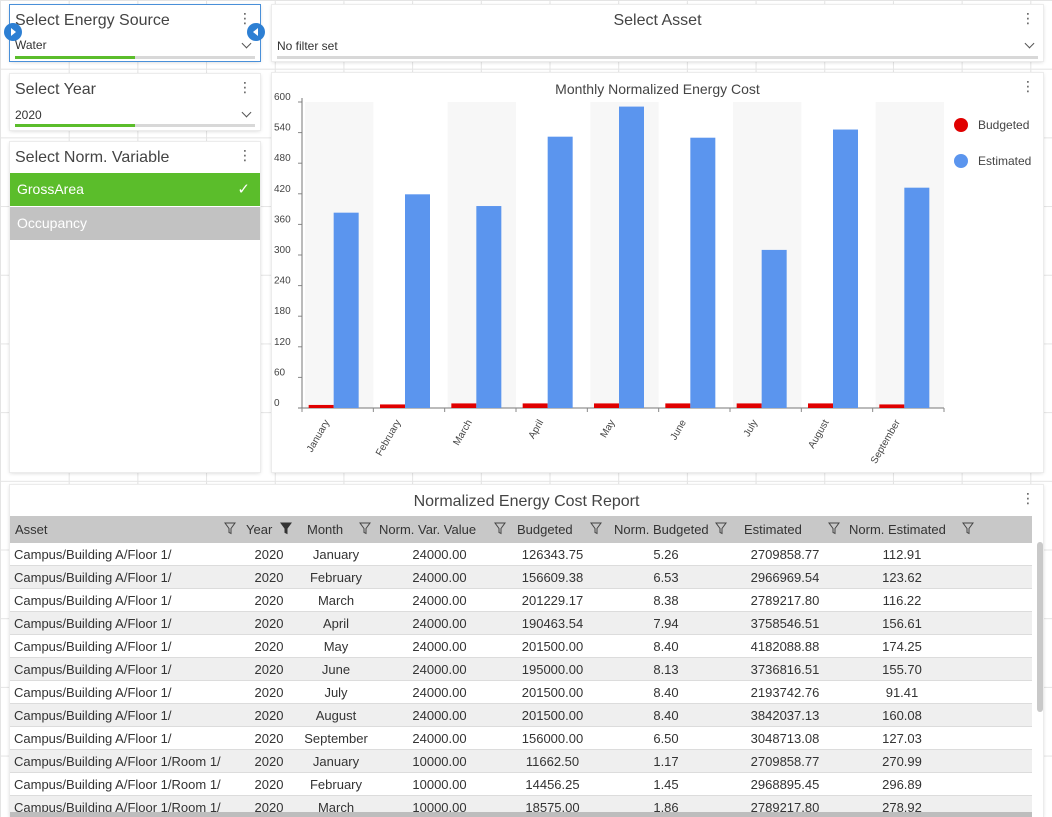 This screenshot has height=817, width=1052. Describe the element at coordinates (1028, 498) in the screenshot. I see `report-menu-icon: ⋮` at that location.